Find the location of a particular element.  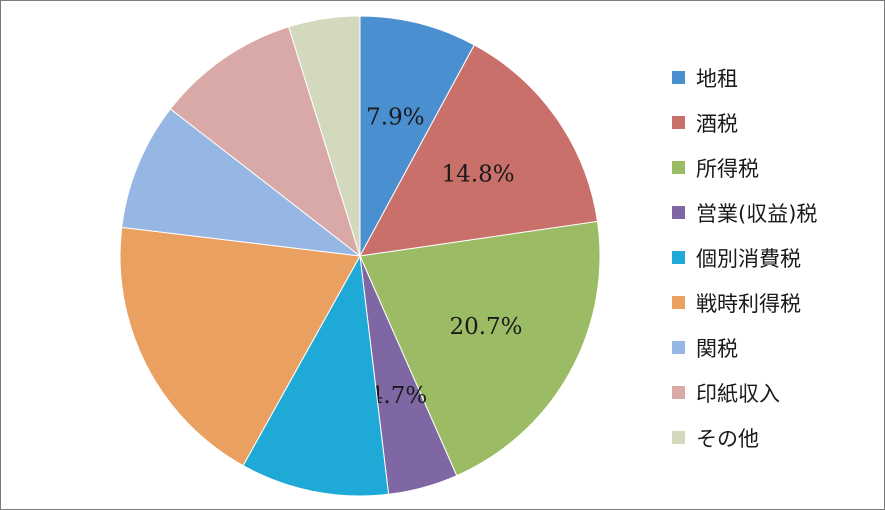

legend-label-chiso: 地租 is located at coordinates (717, 78).